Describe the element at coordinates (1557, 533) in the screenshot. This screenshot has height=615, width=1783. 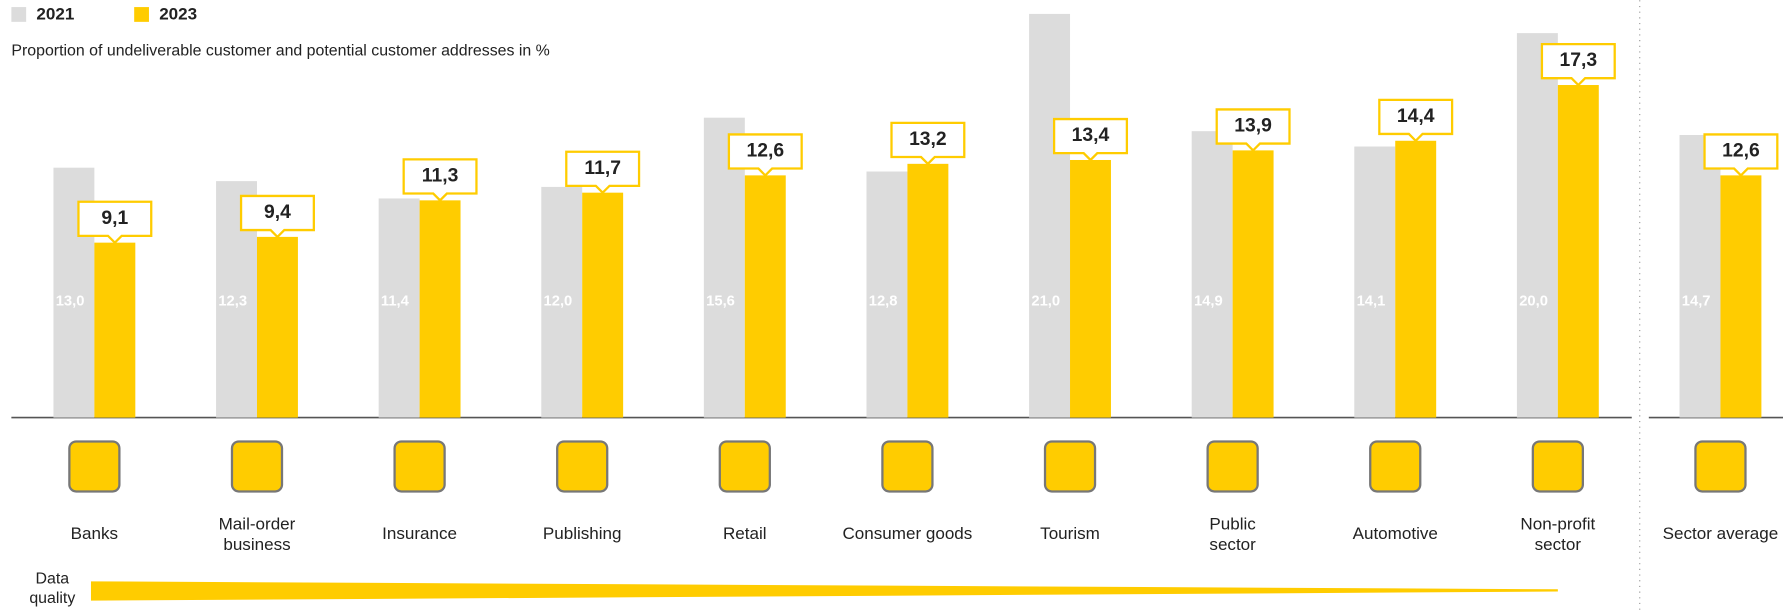
I see `category-label: Non-profit sector` at that location.